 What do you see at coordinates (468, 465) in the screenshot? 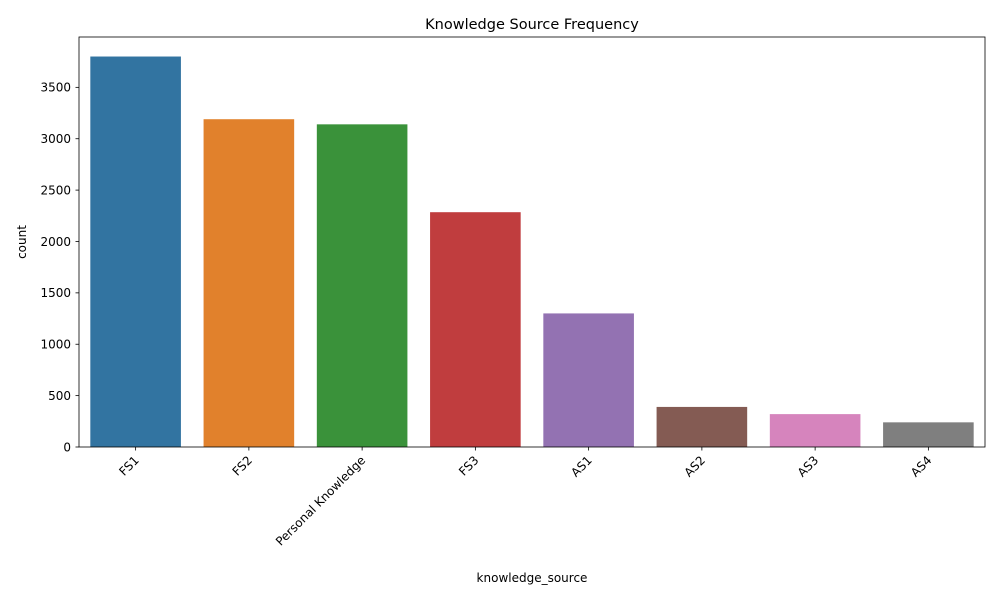
I see `x-tick-label: FS3` at bounding box center [468, 465].